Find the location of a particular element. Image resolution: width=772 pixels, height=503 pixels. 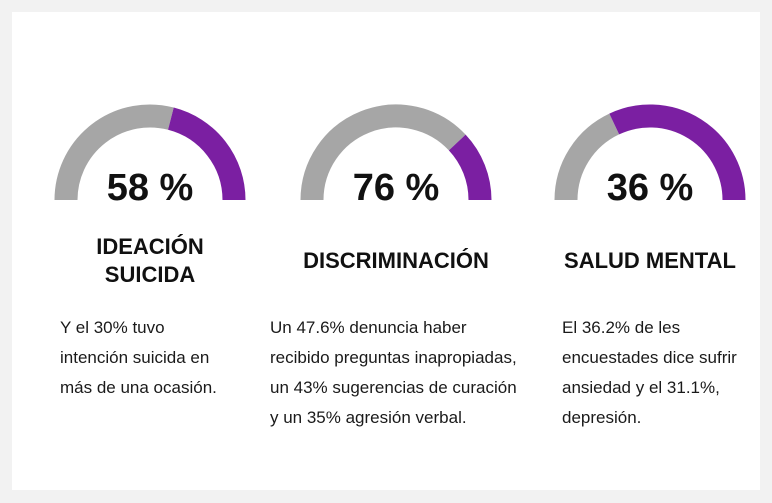

gauge-description: Y el 30% tuvo is located at coordinates (112, 327).